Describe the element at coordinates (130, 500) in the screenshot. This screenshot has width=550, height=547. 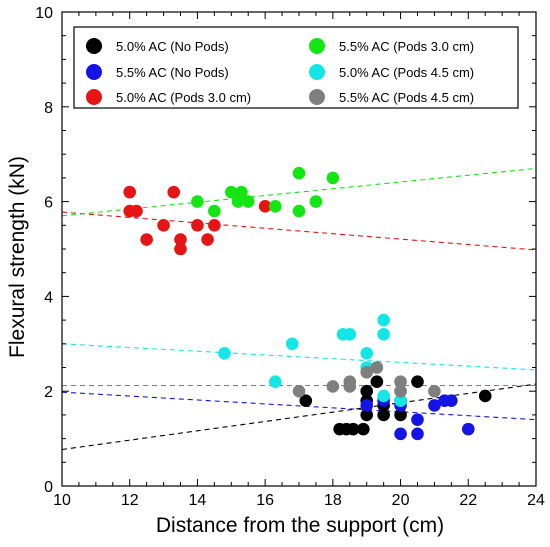
I see `x-tick-label: 12` at that location.